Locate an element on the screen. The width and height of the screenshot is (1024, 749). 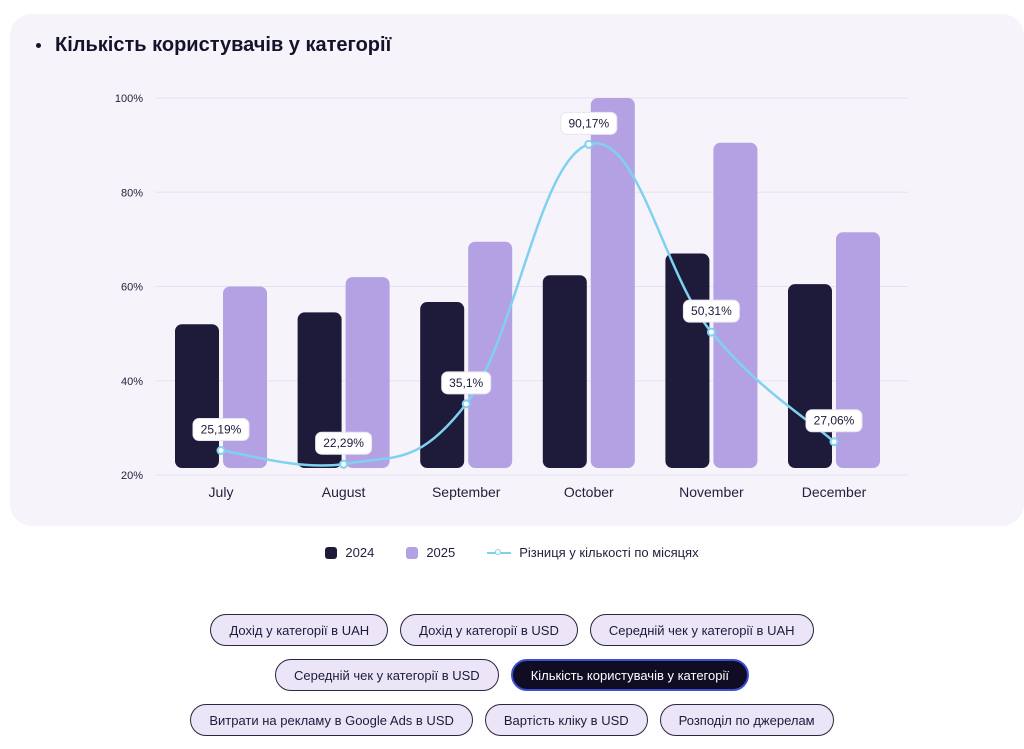
legend-item-2024: 2024 is located at coordinates (349, 552).